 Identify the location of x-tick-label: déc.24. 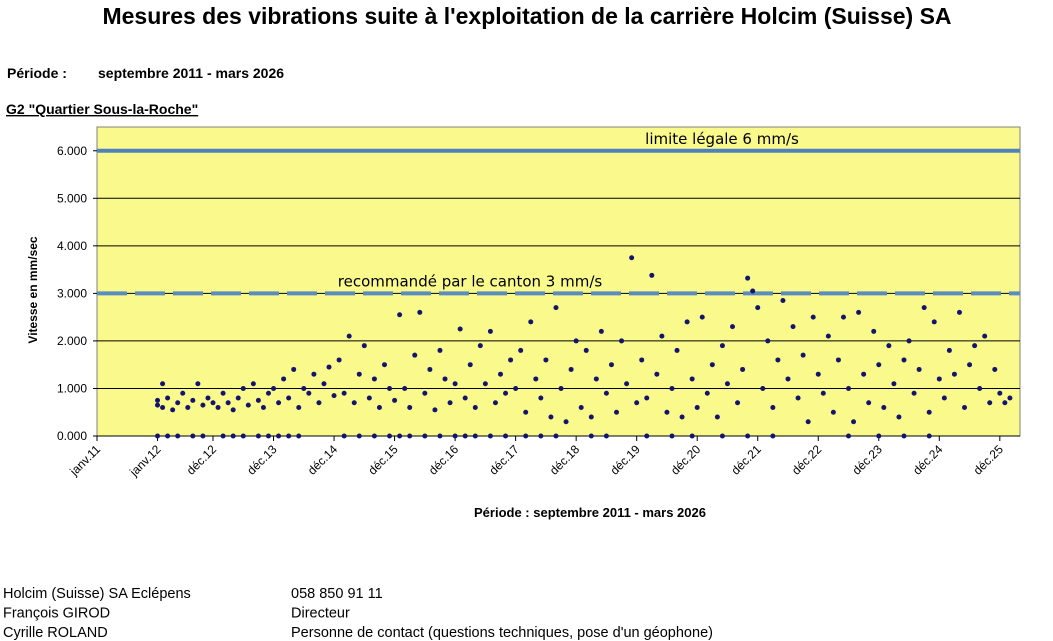
(928, 460).